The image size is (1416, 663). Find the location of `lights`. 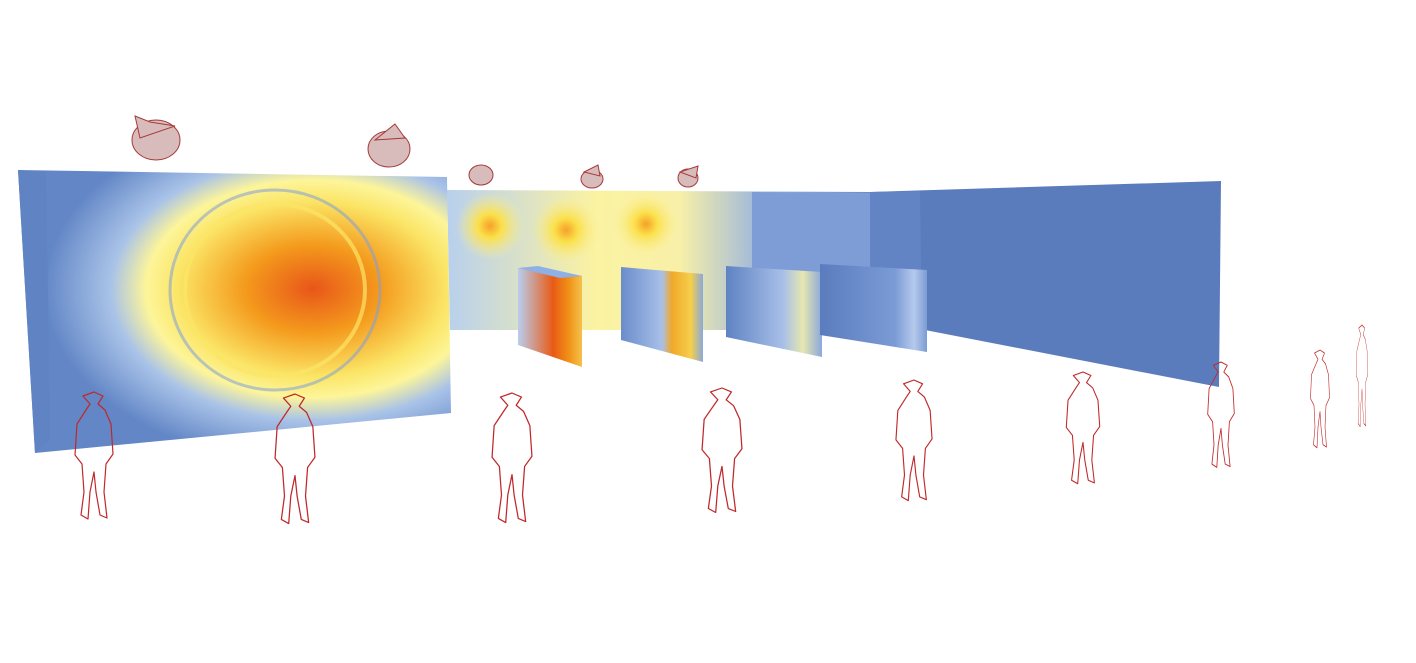

lights is located at coordinates (415, 152).